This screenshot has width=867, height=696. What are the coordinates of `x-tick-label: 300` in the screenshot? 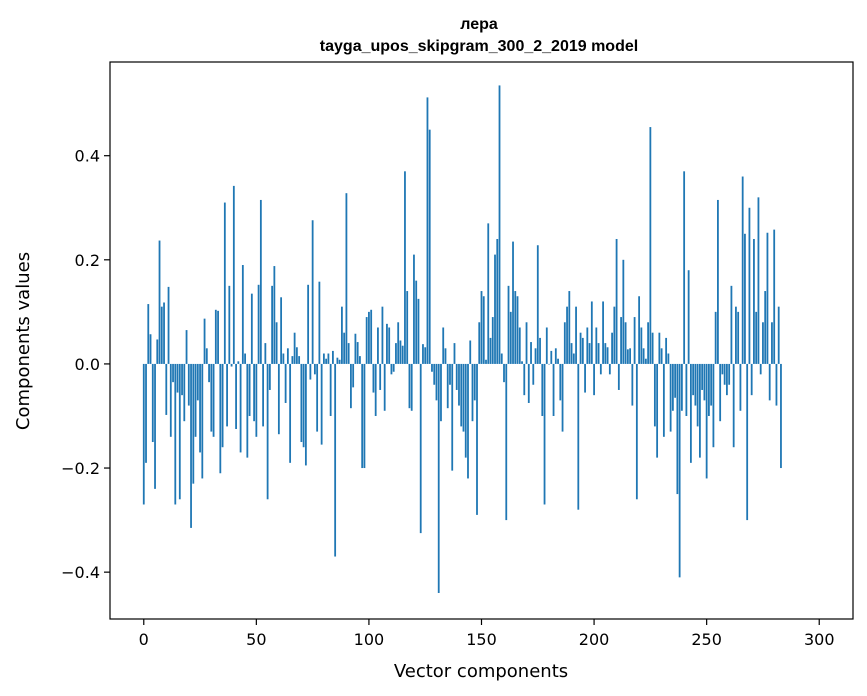 It's located at (819, 639).